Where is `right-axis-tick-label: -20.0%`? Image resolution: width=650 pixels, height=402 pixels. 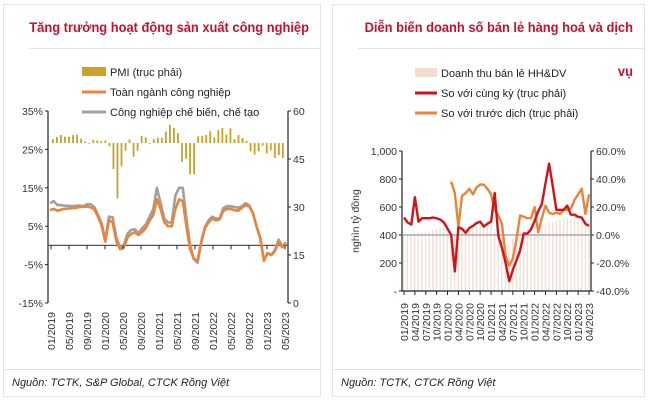
right-axis-tick-label: -20.0% is located at coordinates (612, 264).